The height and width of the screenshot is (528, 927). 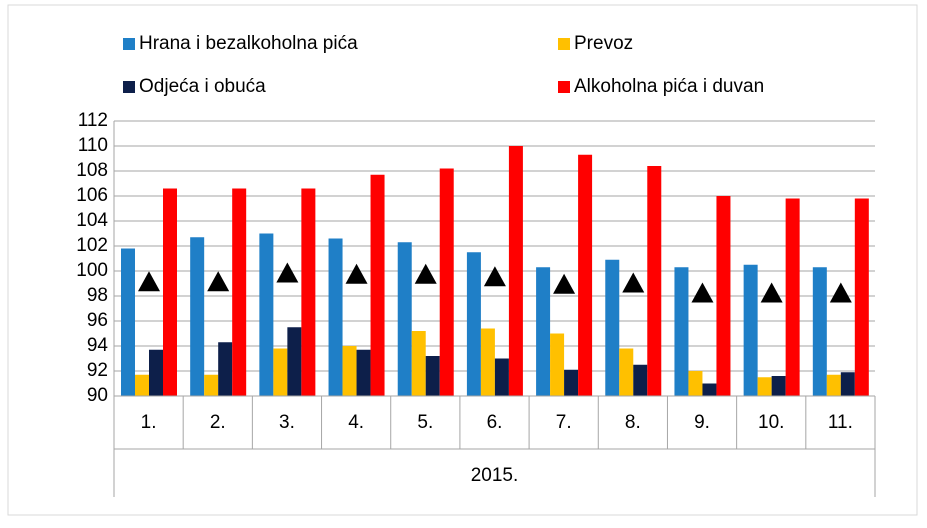 I want to click on x-tick-label: 7., so click(x=564, y=422).